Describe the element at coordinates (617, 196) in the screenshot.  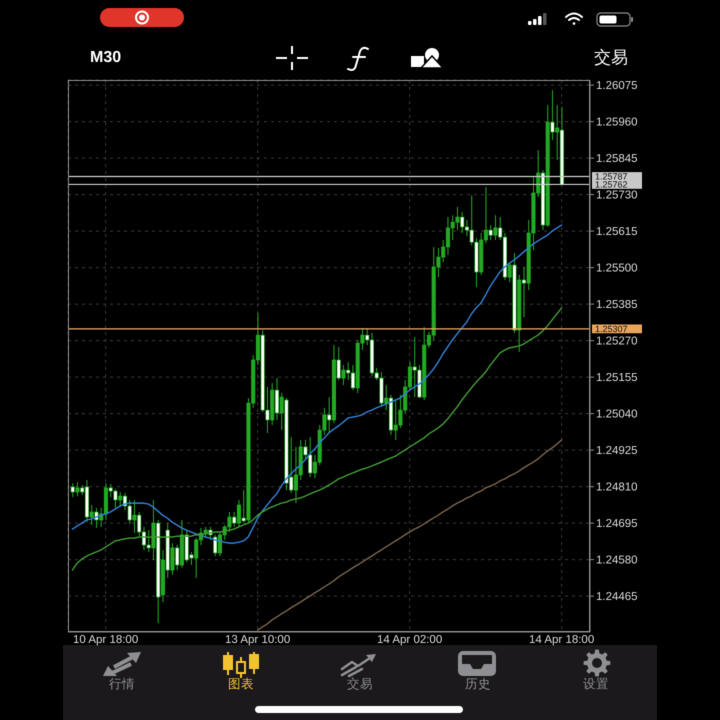
I see `y-tick-label: 1.25730` at that location.